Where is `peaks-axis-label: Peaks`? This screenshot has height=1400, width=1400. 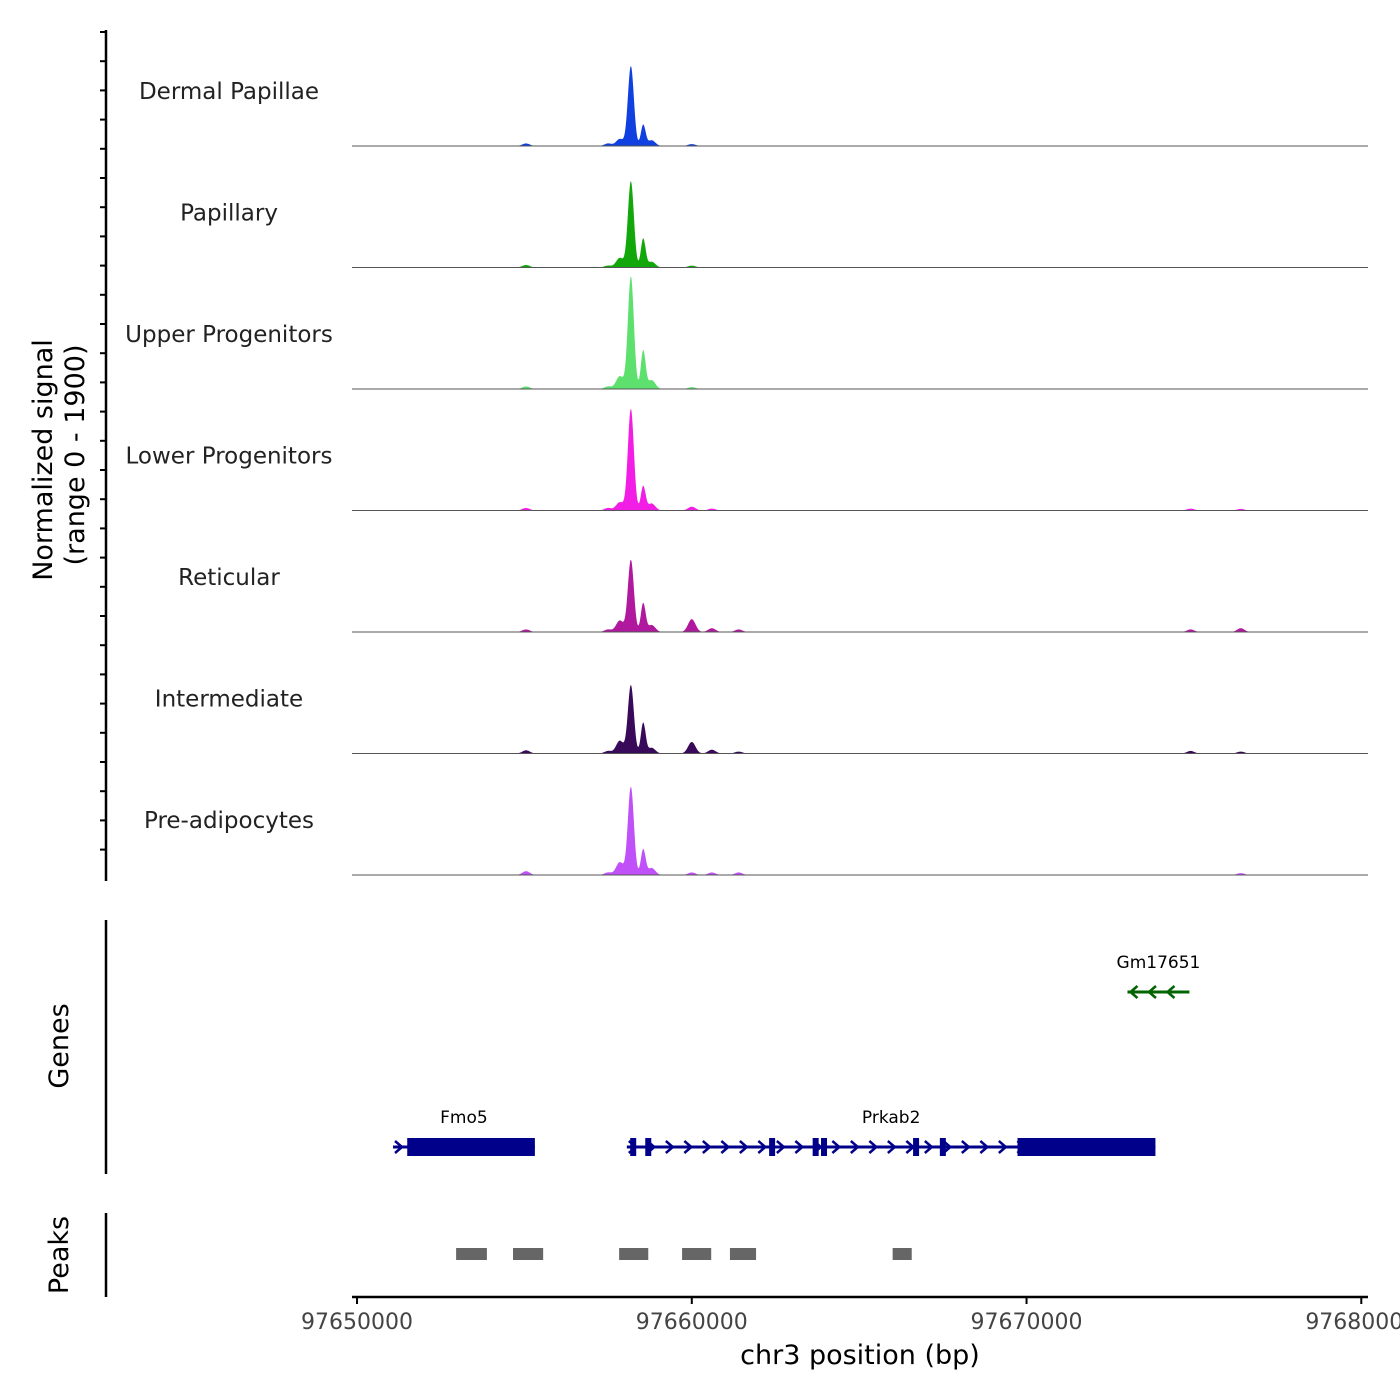 peaks-axis-label: Peaks is located at coordinates (59, 1255).